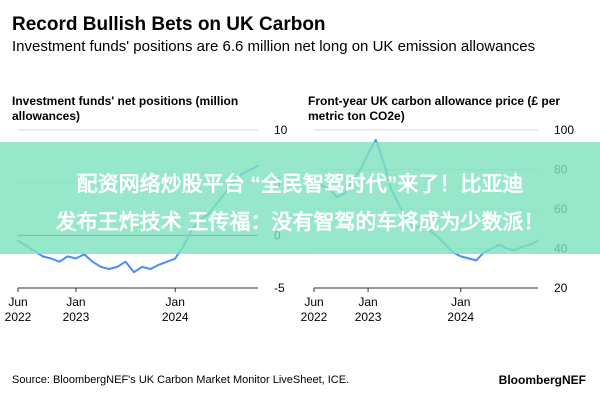  Describe the element at coordinates (460, 317) in the screenshot. I see `right-x-tick-label-year: 2024` at that location.